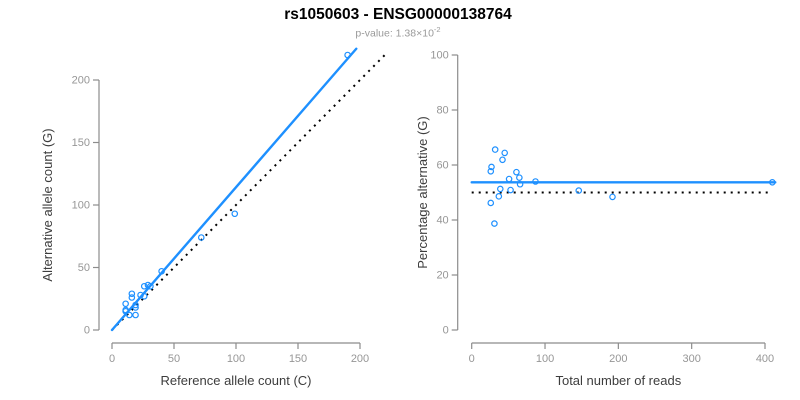 The image size is (800, 400). What do you see at coordinates (437, 29) in the screenshot?
I see `subtitle-exponent: -2` at bounding box center [437, 29].